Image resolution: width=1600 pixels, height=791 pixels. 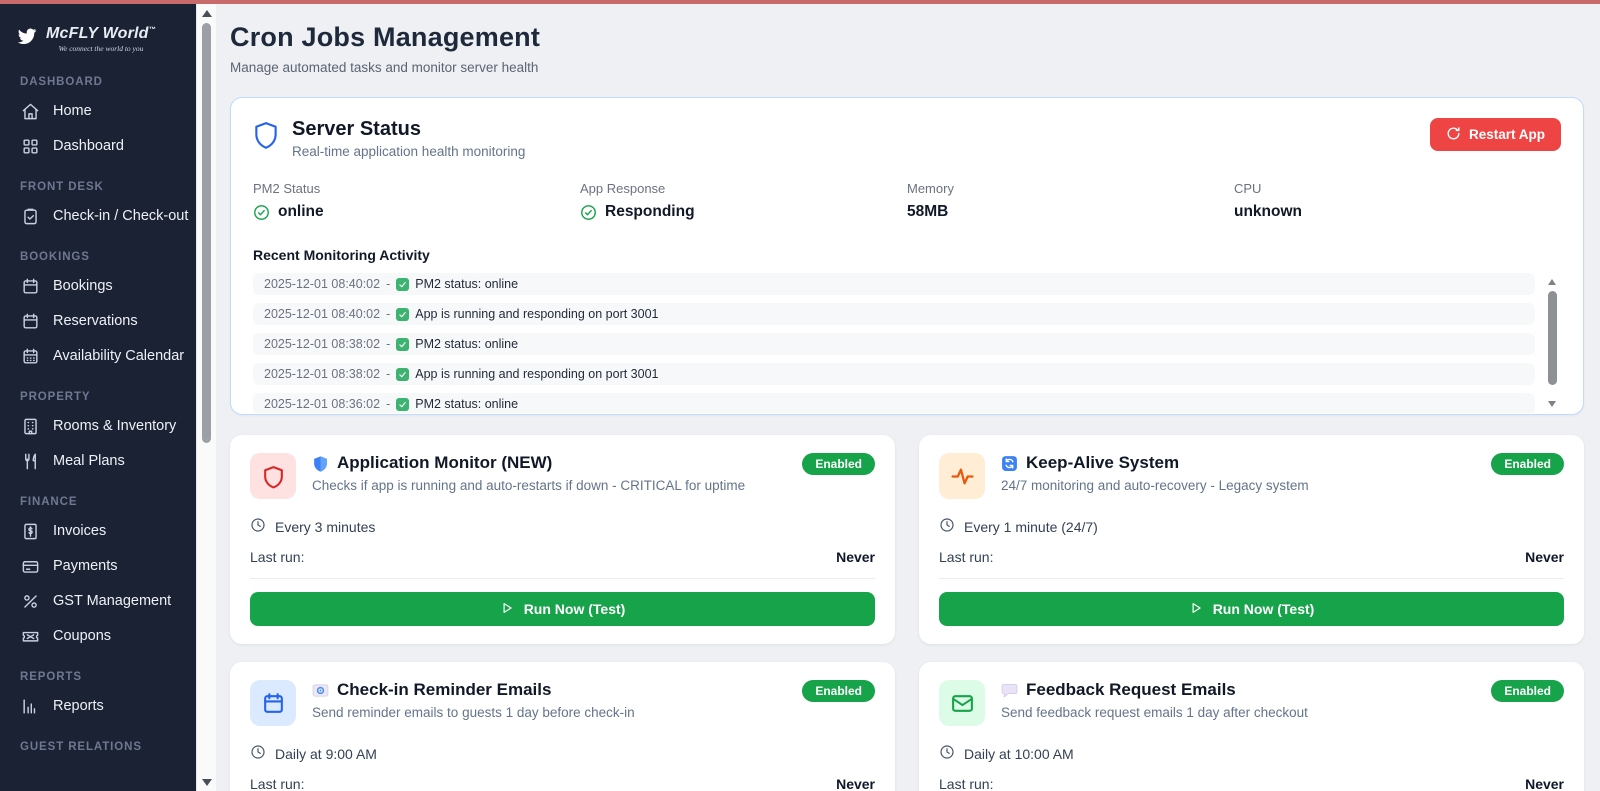 I want to click on log-scrollbar, so click(x=1552, y=343).